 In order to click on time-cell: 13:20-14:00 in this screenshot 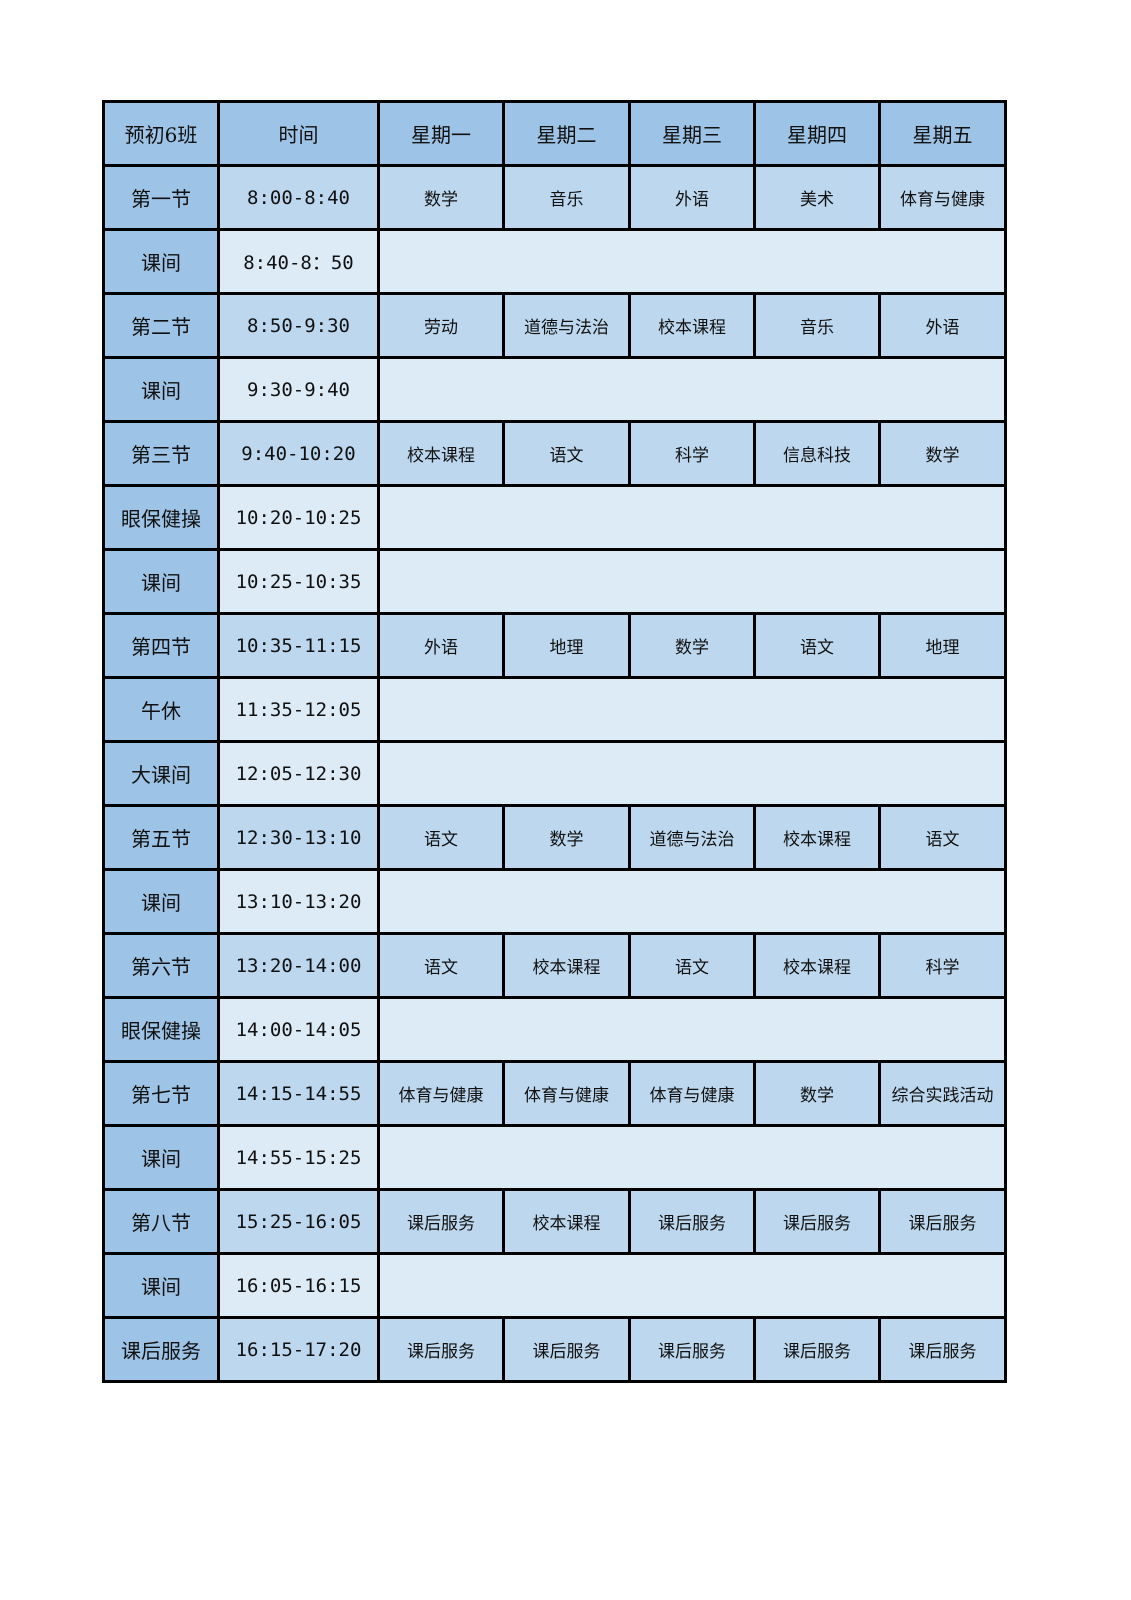, I will do `click(298, 965)`.